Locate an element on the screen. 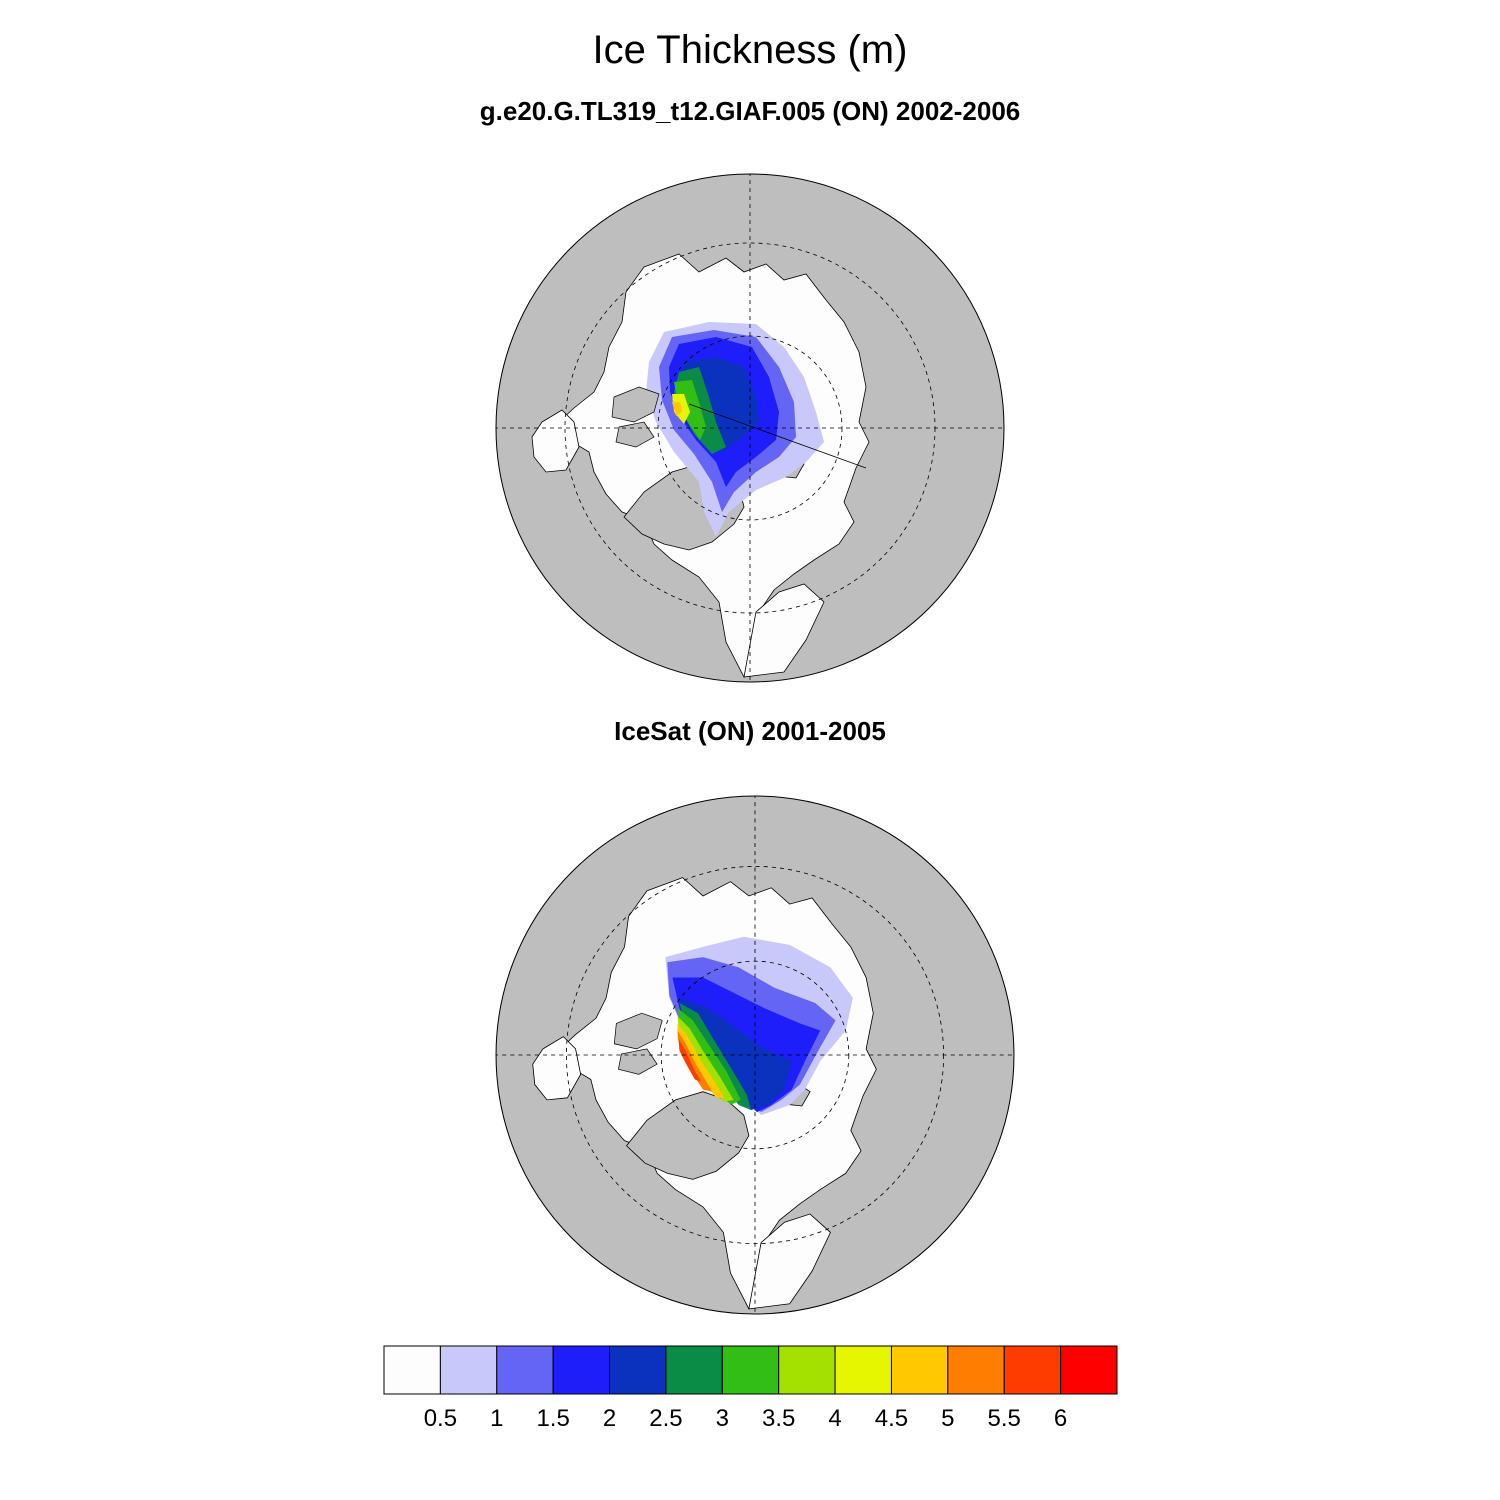 This screenshot has width=1500, height=1500. greenland is located at coordinates (687, 1135).